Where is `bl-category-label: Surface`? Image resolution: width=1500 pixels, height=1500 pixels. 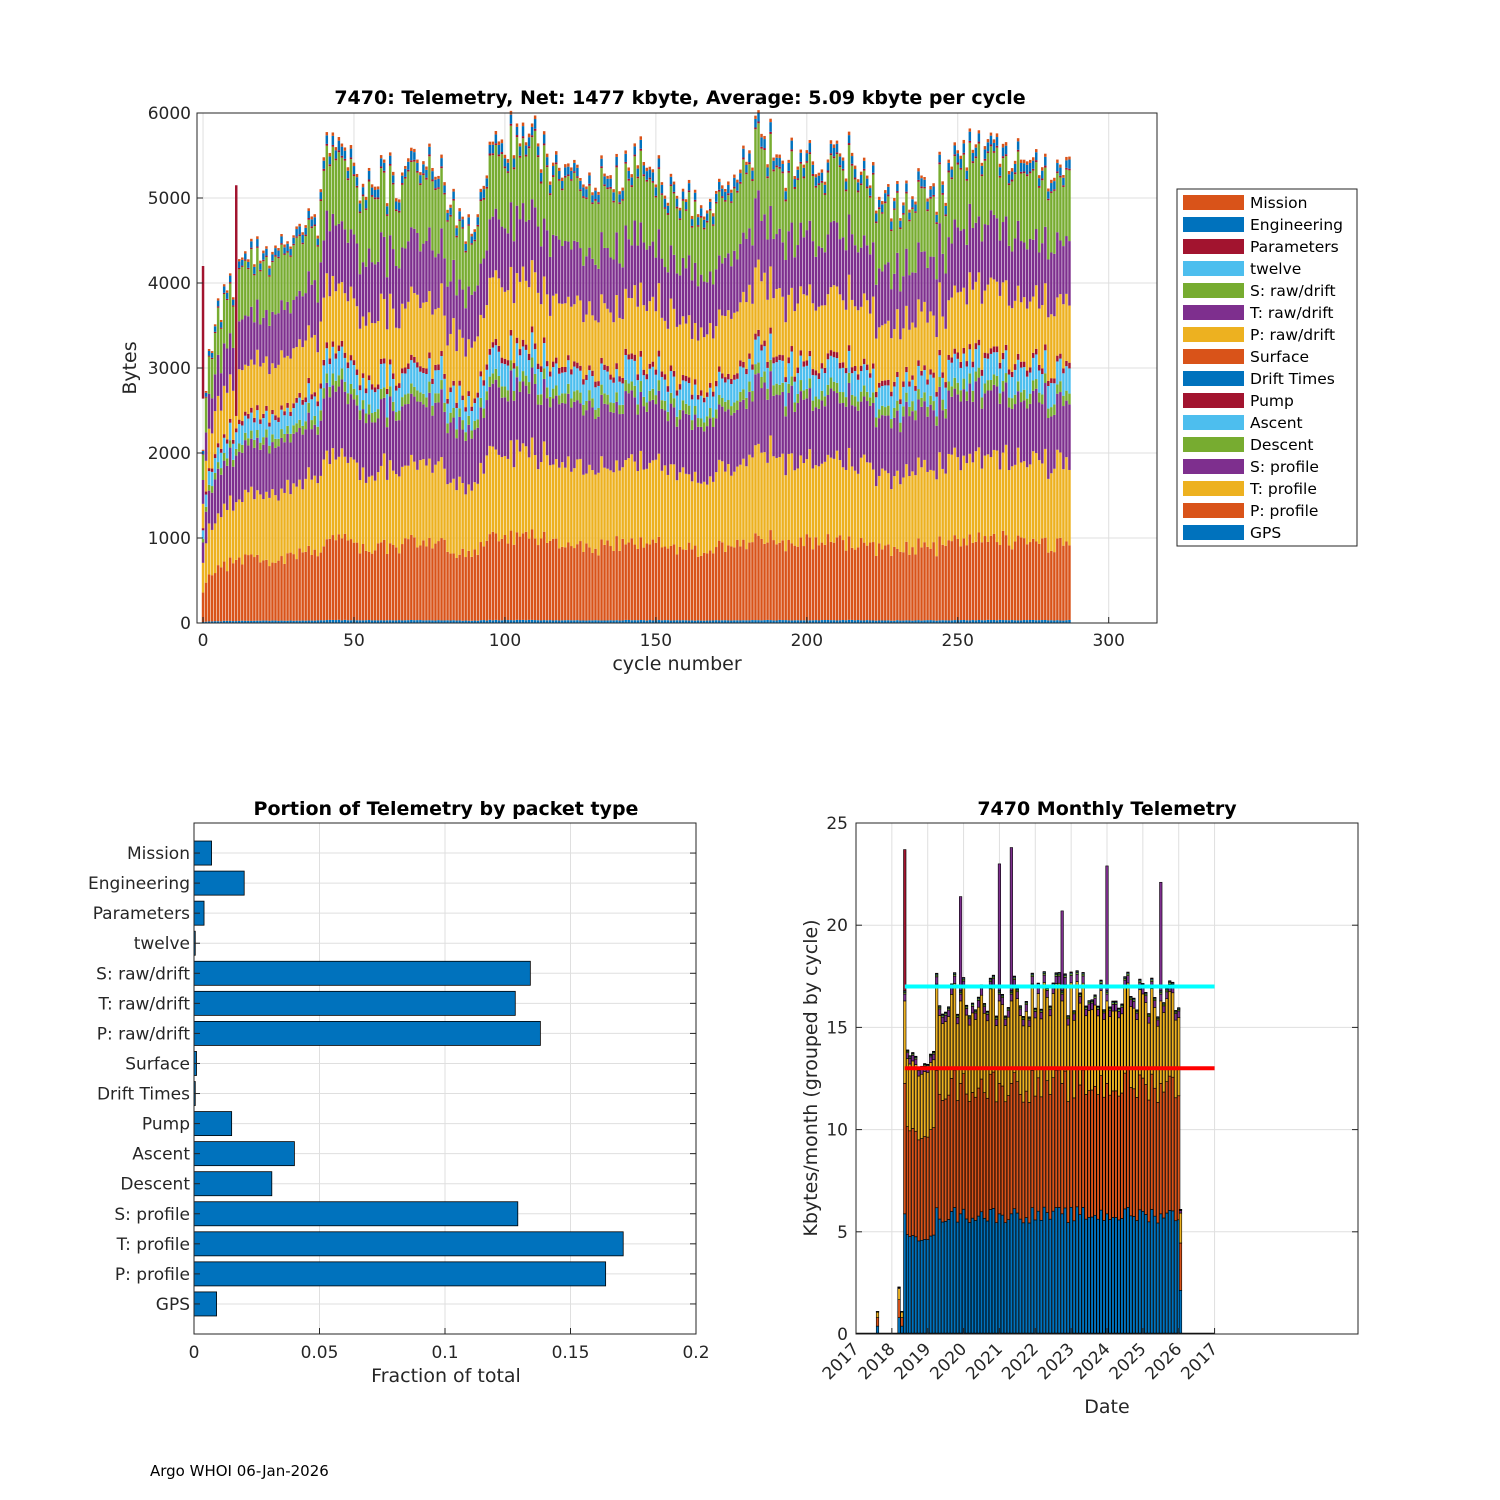
bl-category-label: Surface is located at coordinates (157, 1064).